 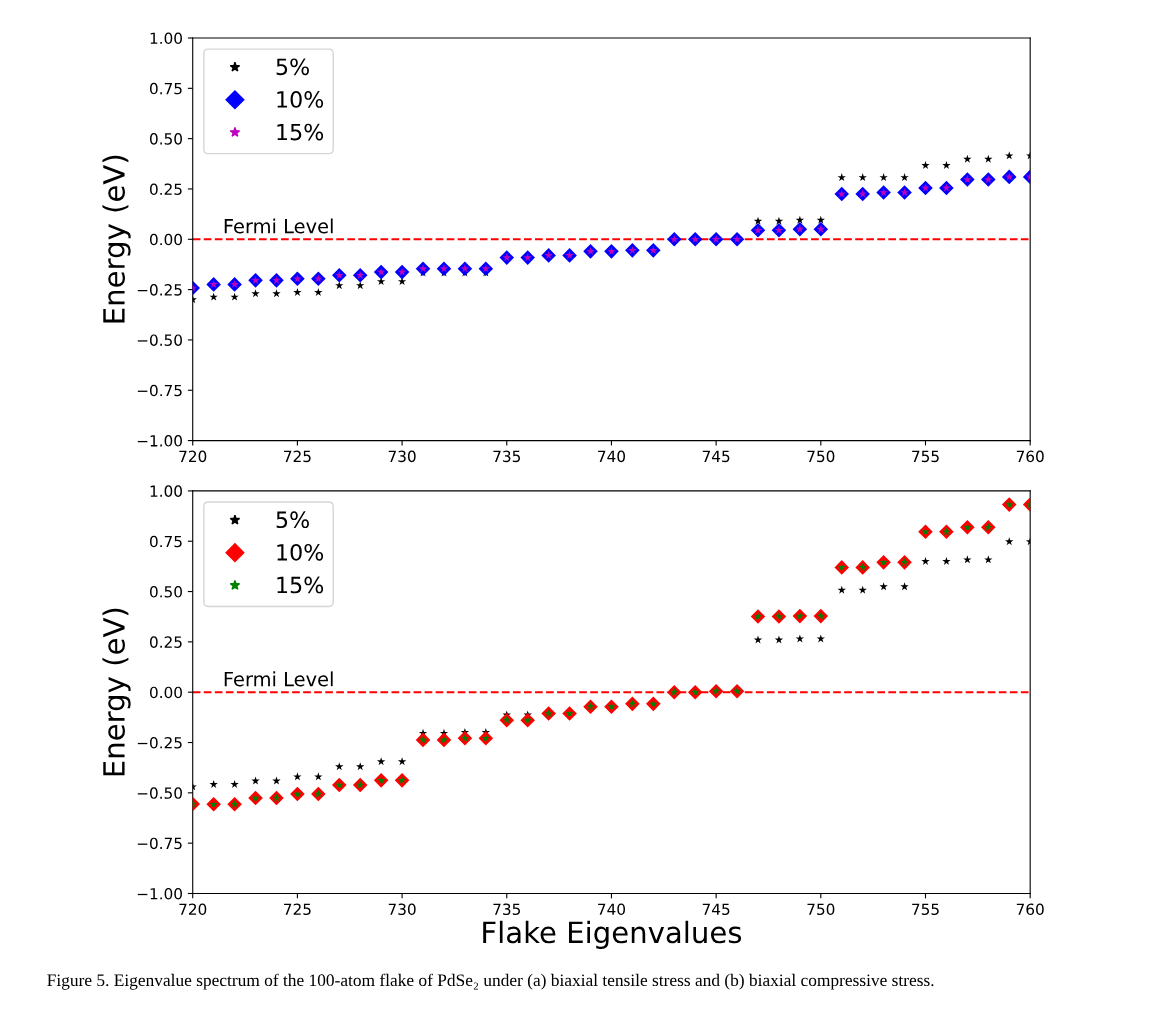 What do you see at coordinates (490, 981) in the screenshot?
I see `caption: Figure 5. Eigenvalue spectrum of the 100-atom flake of PdSe₂ under (a) biaxial tensile stress and (b) biaxial compressive stress.` at bounding box center [490, 981].